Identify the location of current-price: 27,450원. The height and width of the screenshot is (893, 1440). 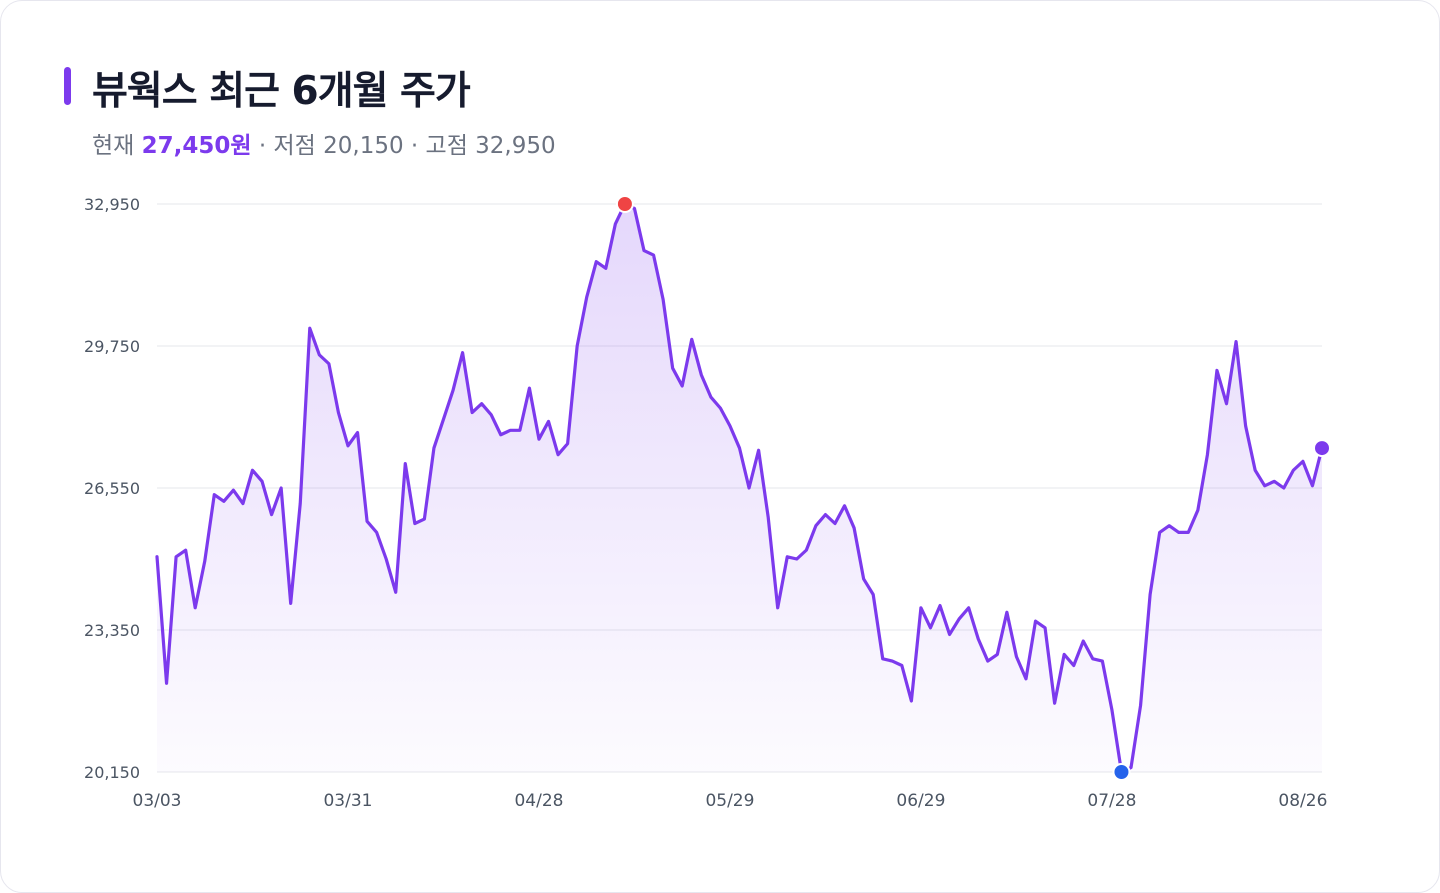
(196, 146).